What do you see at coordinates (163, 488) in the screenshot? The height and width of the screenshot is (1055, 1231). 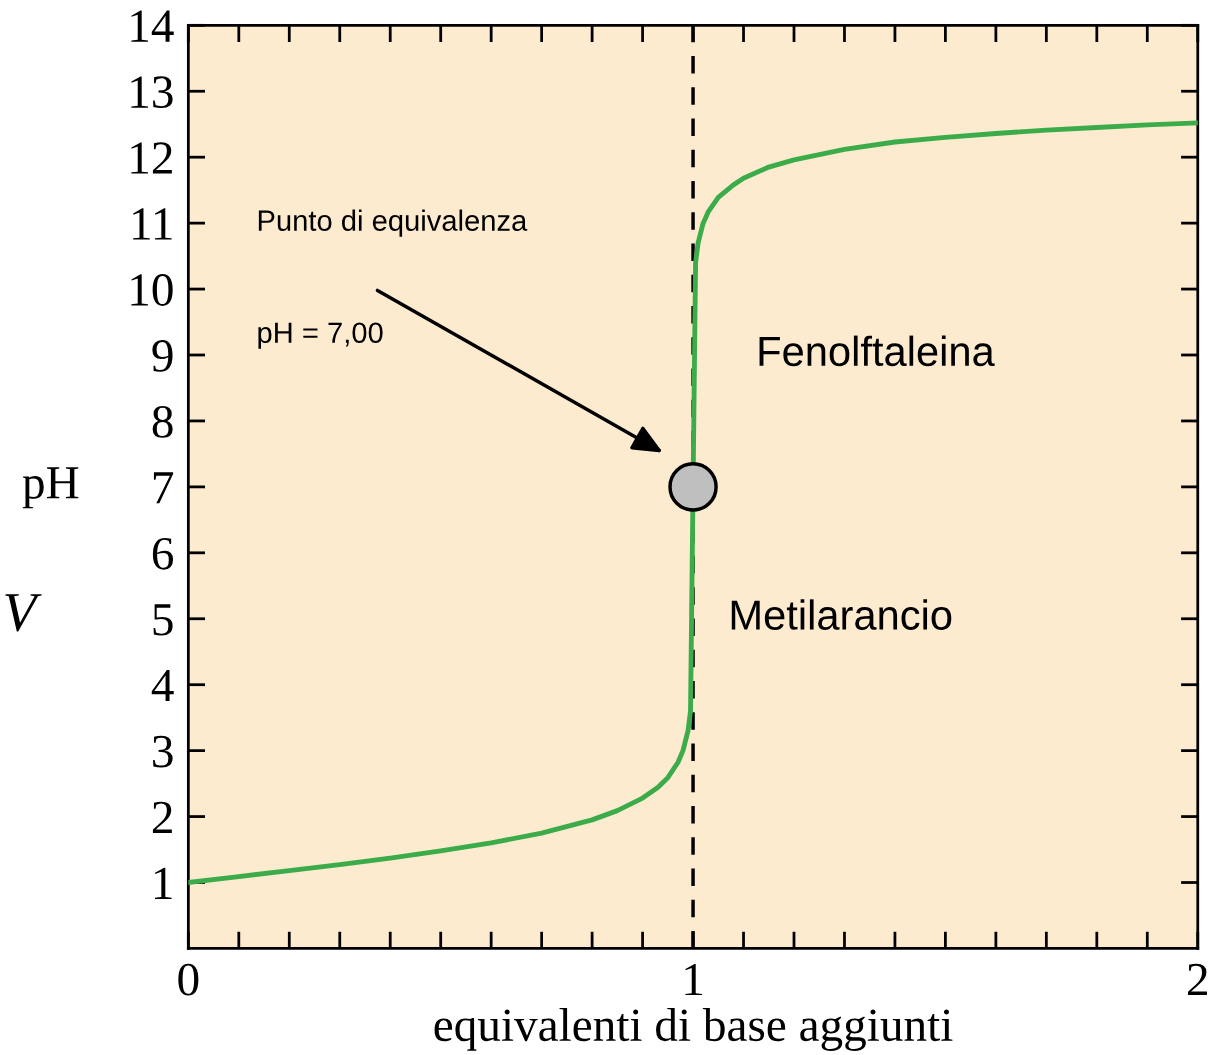 I see `y-tick-label: 7` at bounding box center [163, 488].